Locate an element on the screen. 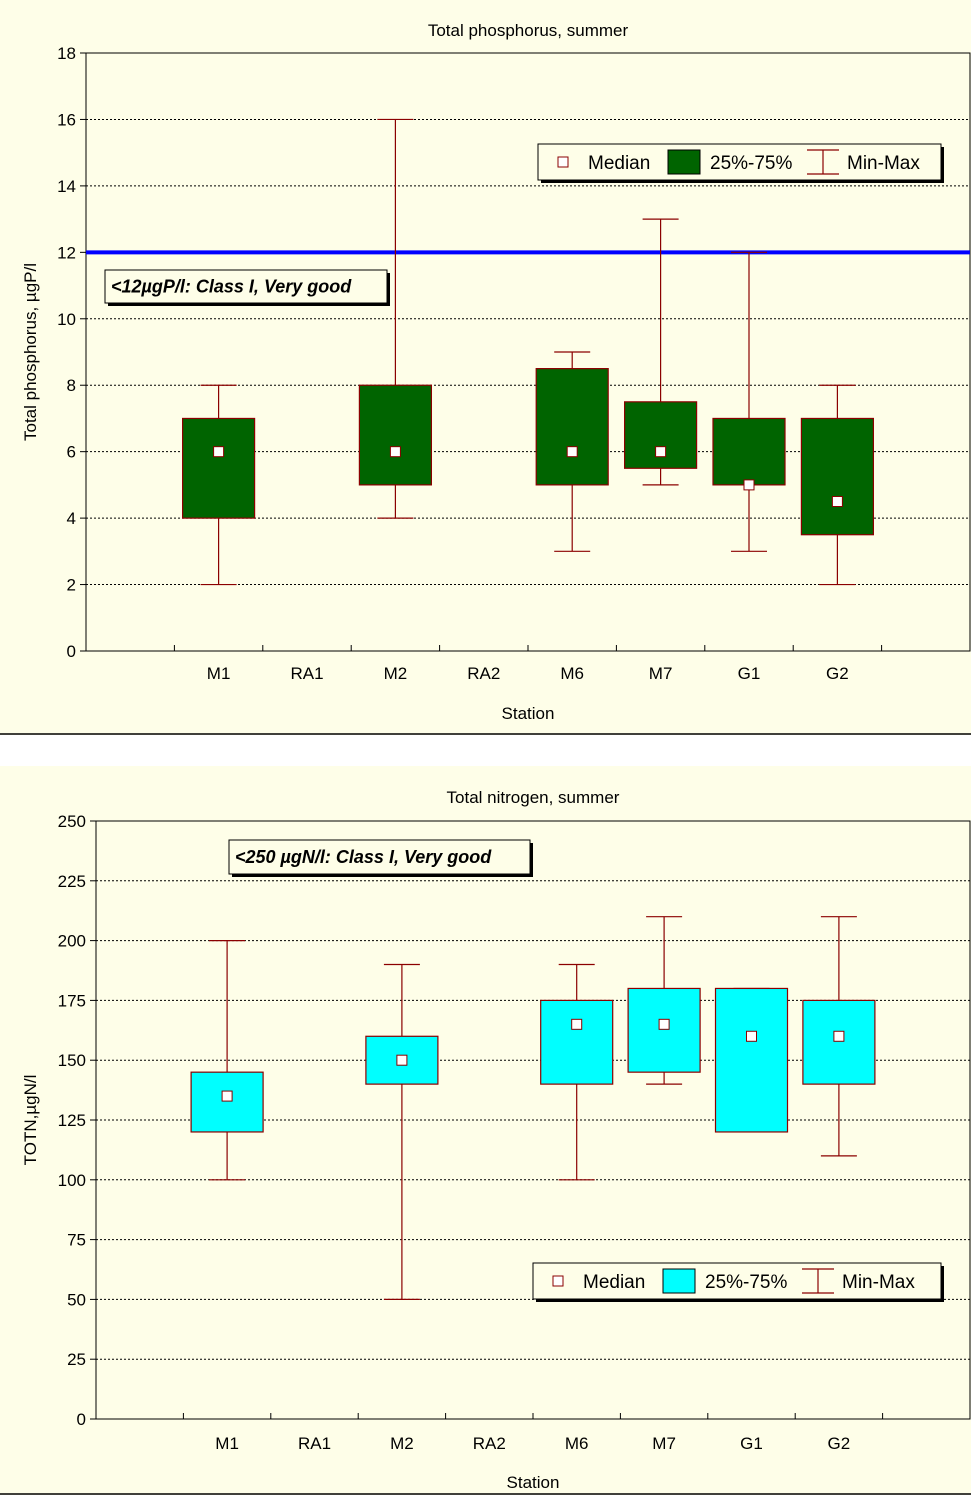  y-tick-label: 14 is located at coordinates (66, 186).